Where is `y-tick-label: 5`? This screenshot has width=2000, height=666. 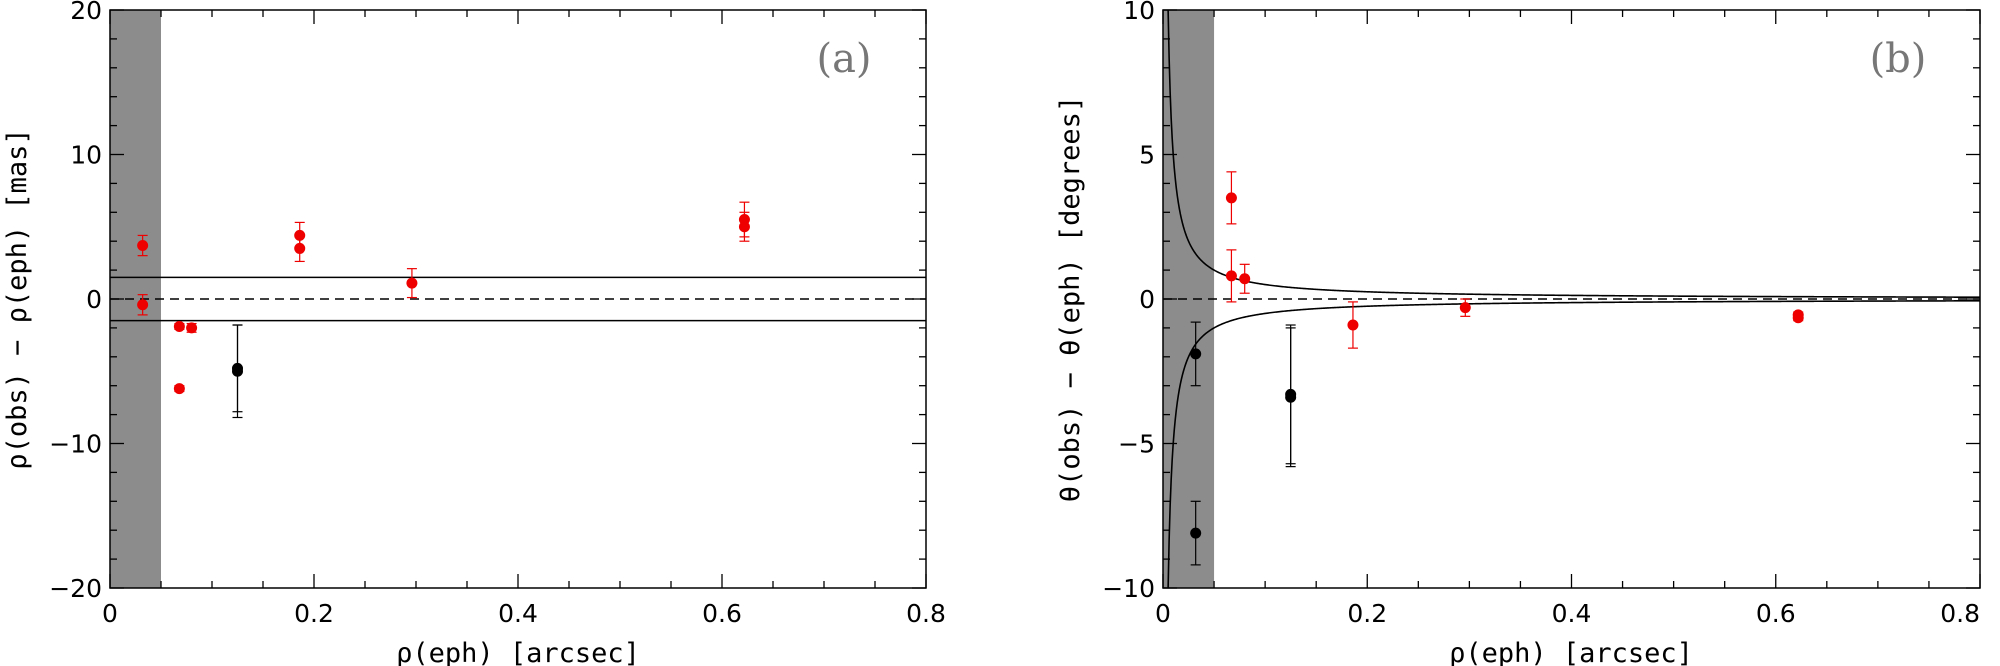
y-tick-label: 5 is located at coordinates (1147, 155).